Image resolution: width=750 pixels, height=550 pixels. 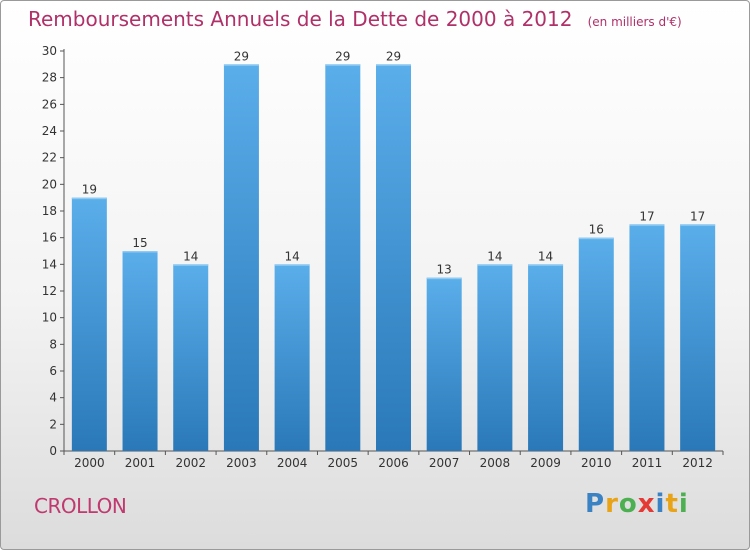 What do you see at coordinates (89, 190) in the screenshot?
I see `bar-value-label: 19` at bounding box center [89, 190].